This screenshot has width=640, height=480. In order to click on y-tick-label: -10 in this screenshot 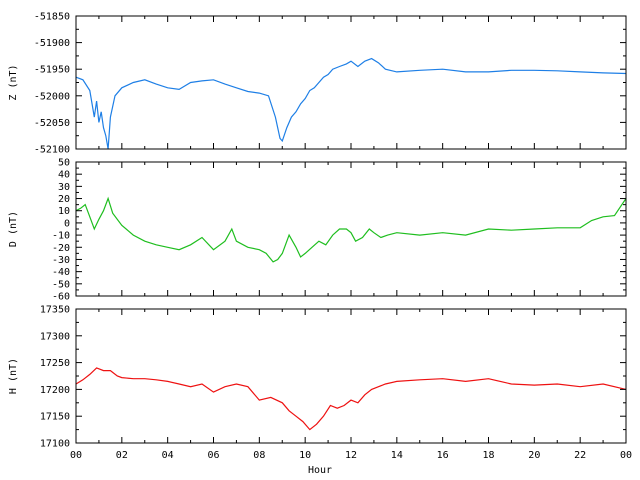, I will do `click(61, 236)`.